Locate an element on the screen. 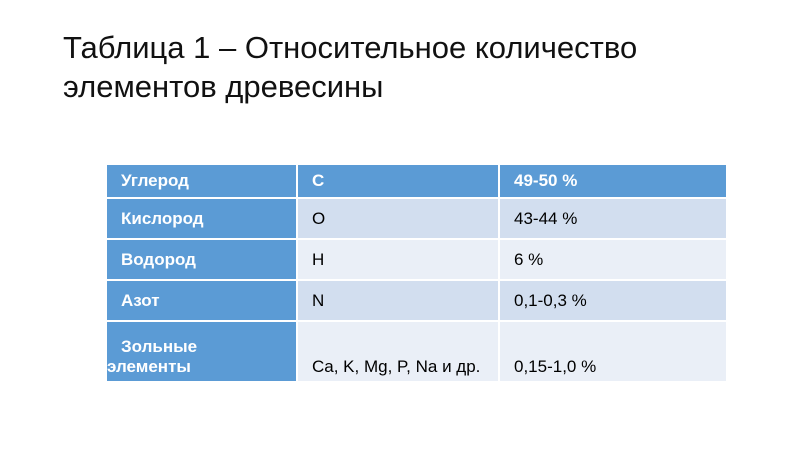  element-amount: 43-44 % is located at coordinates (613, 218).